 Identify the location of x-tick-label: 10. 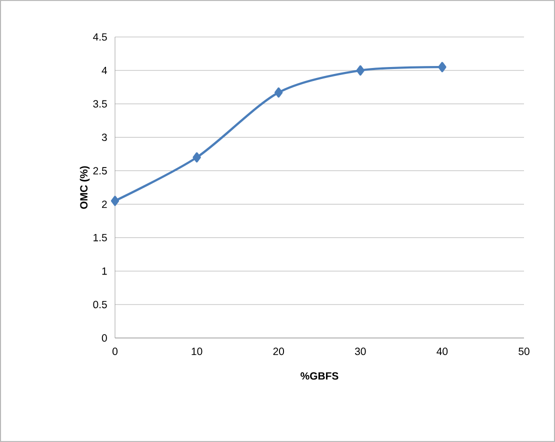
(197, 352).